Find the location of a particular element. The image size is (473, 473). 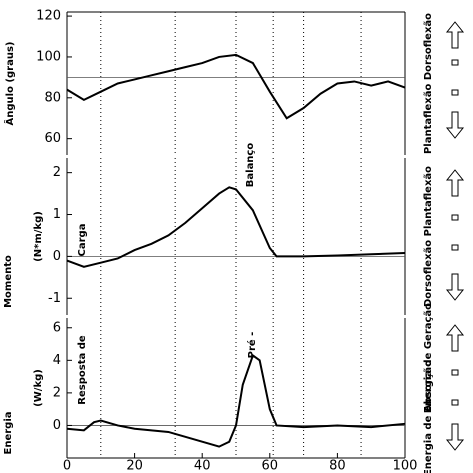

annotation: Carga is located at coordinates (82, 240).